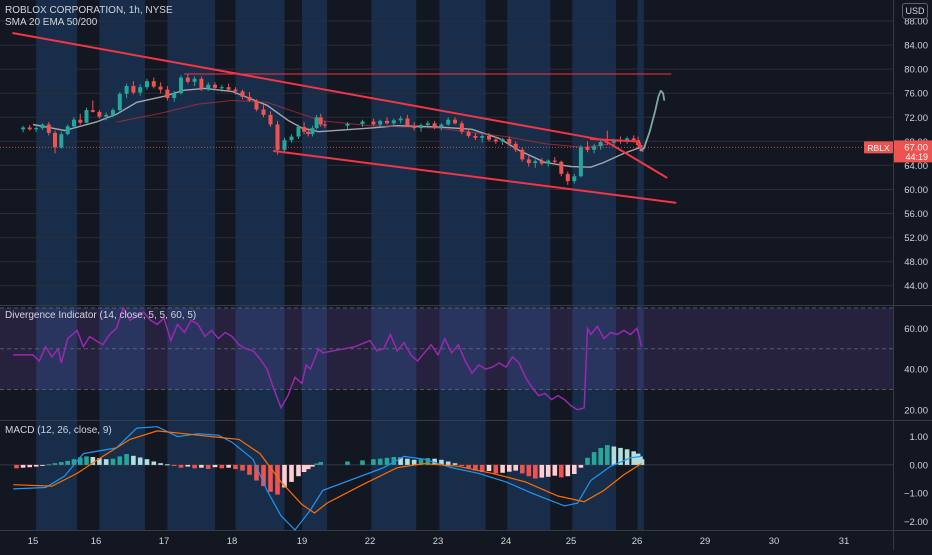  Describe the element at coordinates (774, 541) in the screenshot. I see `time-tick-label: 30` at that location.